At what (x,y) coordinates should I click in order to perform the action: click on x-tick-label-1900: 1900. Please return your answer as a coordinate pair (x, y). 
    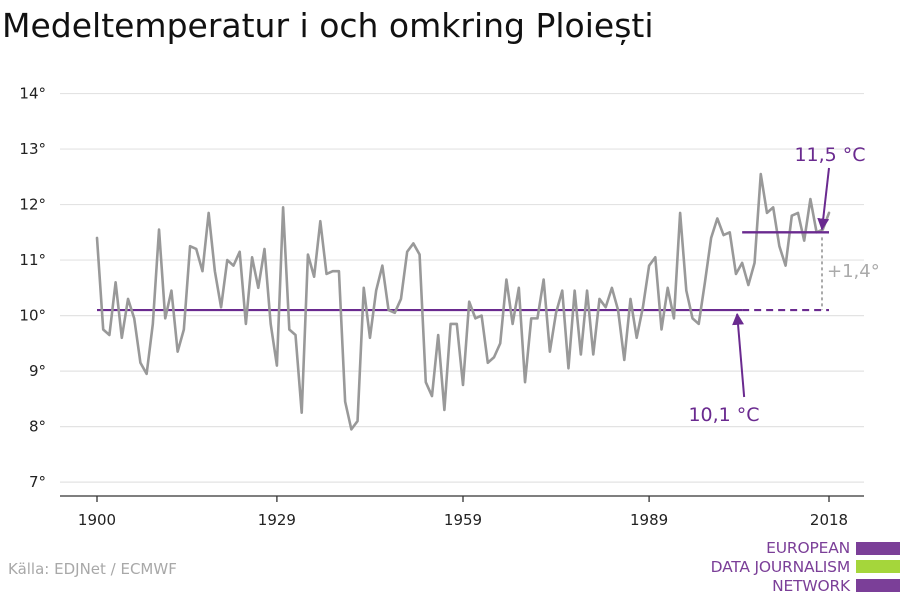
    Looking at the image, I should click on (97, 520).